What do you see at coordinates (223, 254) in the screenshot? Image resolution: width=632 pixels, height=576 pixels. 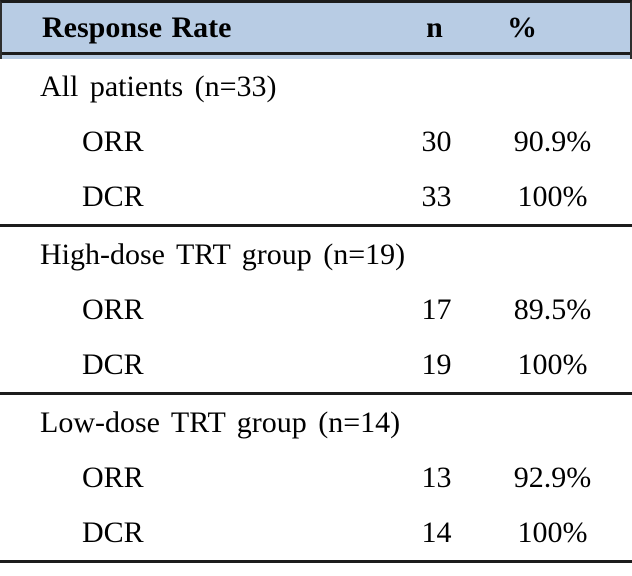 I see `group-title: High-dose TRT group (n=19)` at bounding box center [223, 254].